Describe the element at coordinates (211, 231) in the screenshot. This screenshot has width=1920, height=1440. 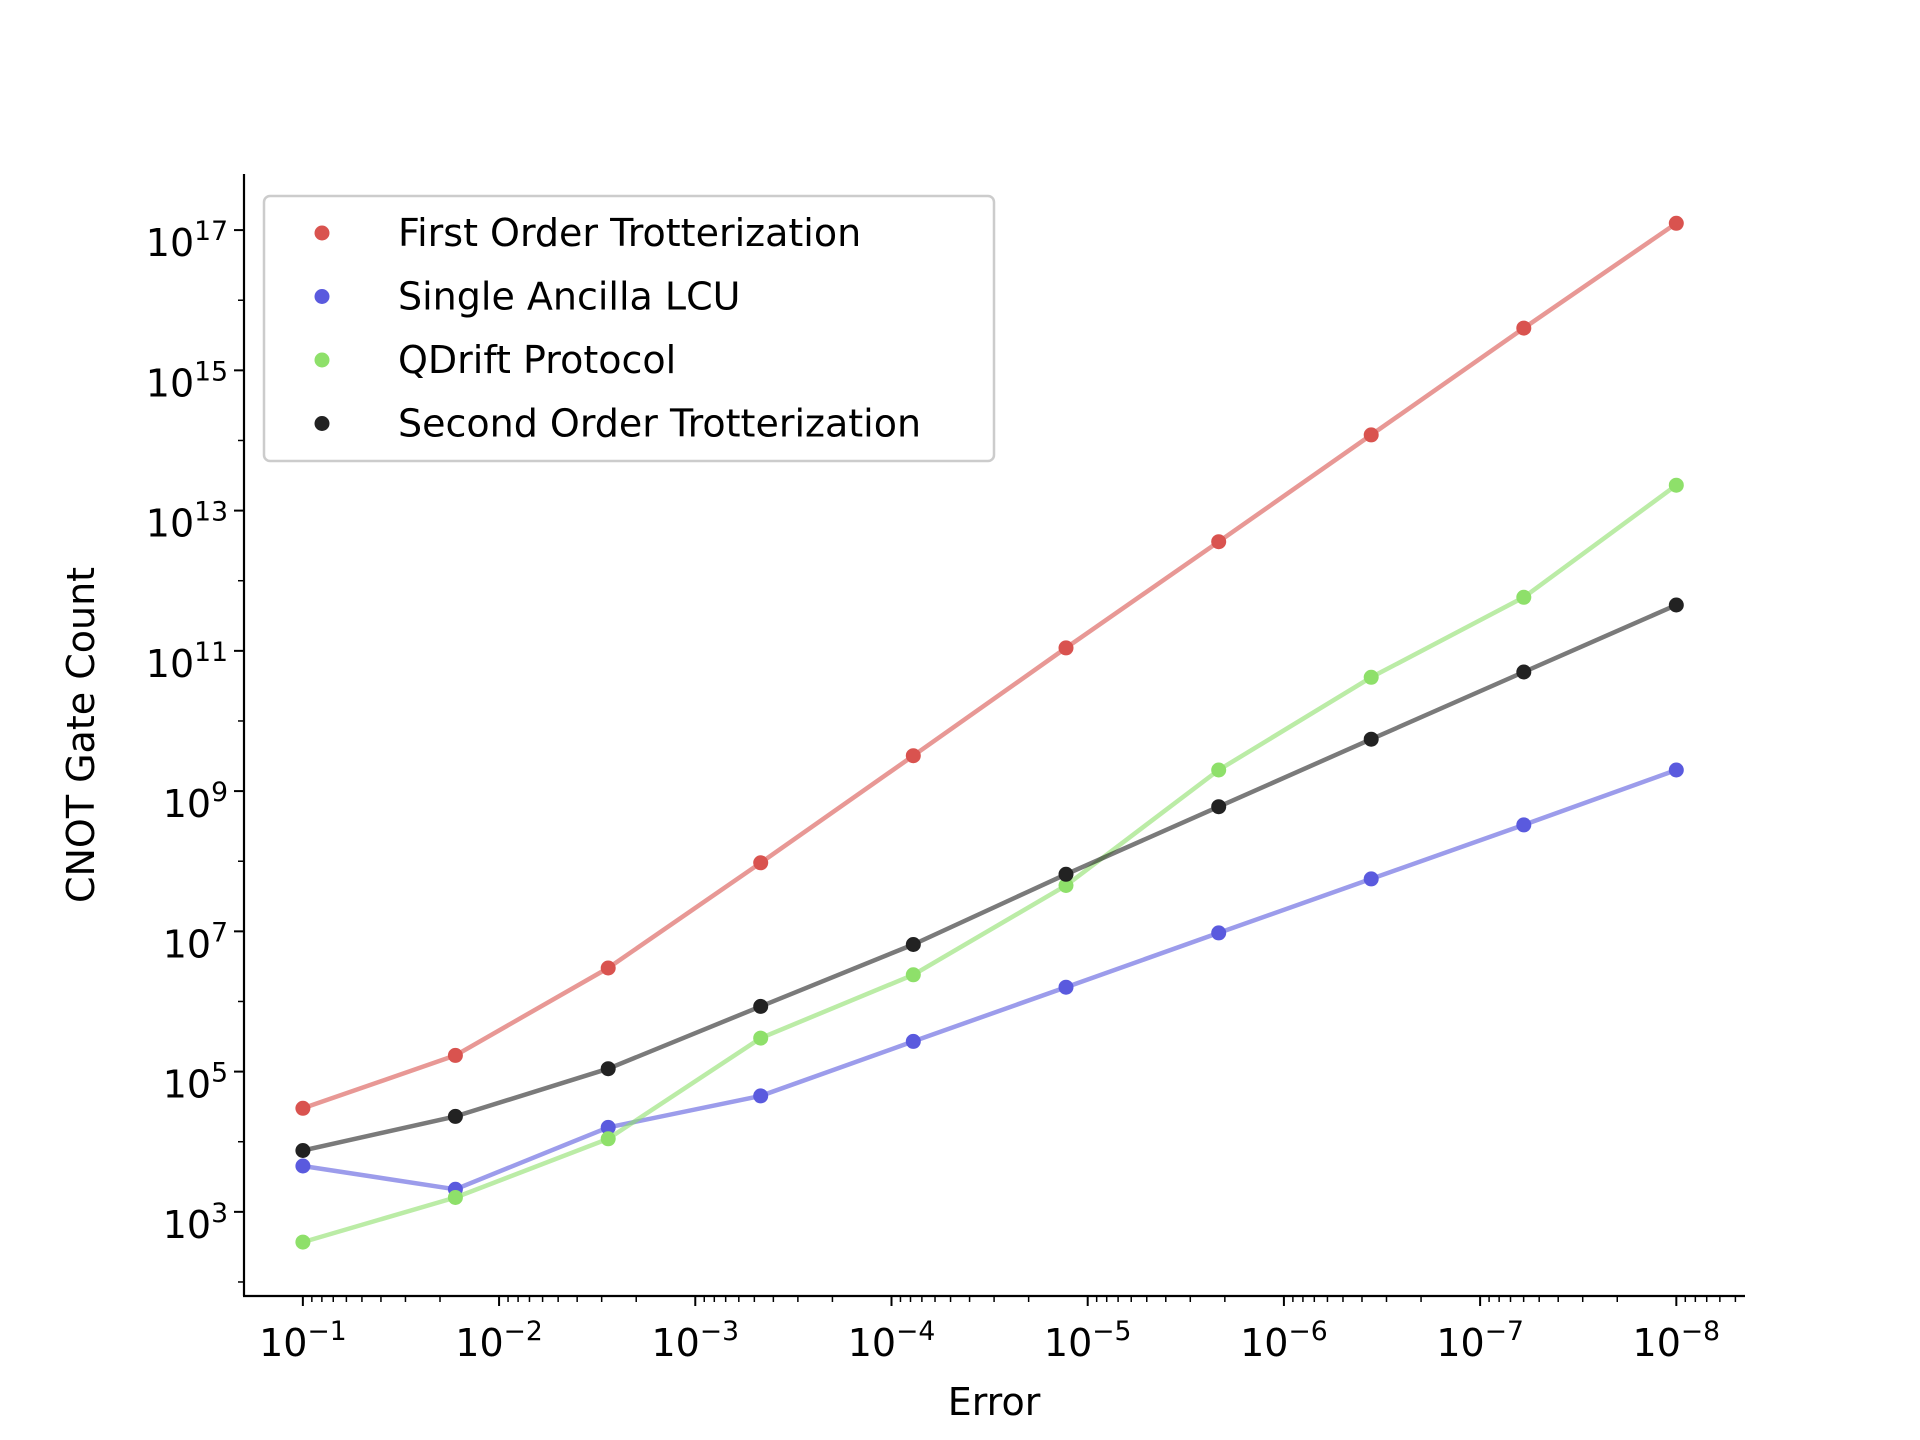
I see `y-tick-label-exponent: 17` at that location.